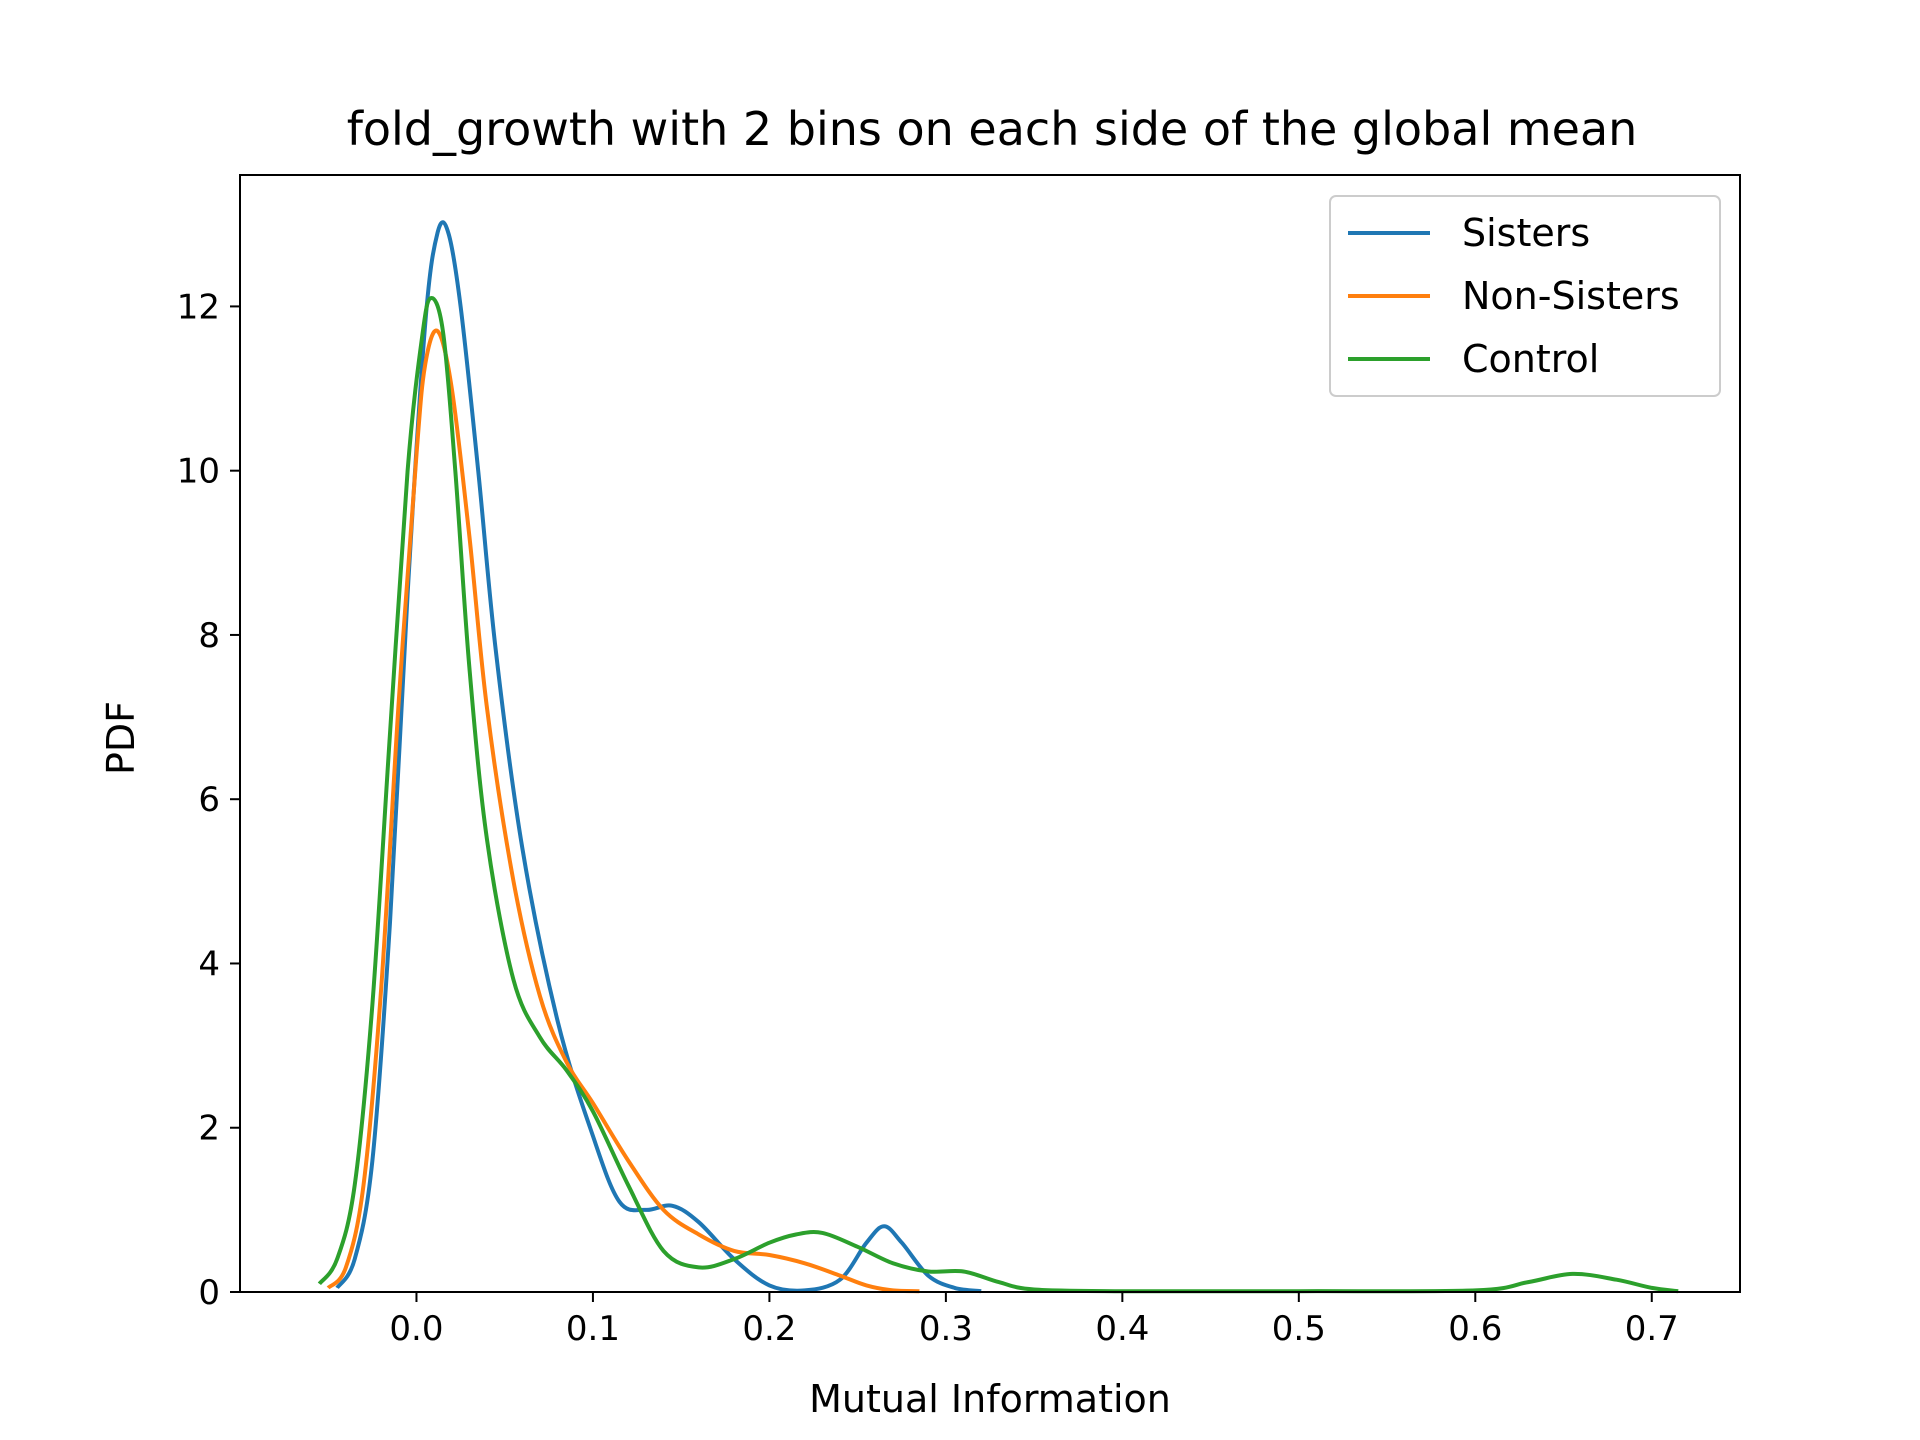 This screenshot has height=1440, width=1920. Describe the element at coordinates (1299, 1329) in the screenshot. I see `x-tick-label: 0.5` at that location.